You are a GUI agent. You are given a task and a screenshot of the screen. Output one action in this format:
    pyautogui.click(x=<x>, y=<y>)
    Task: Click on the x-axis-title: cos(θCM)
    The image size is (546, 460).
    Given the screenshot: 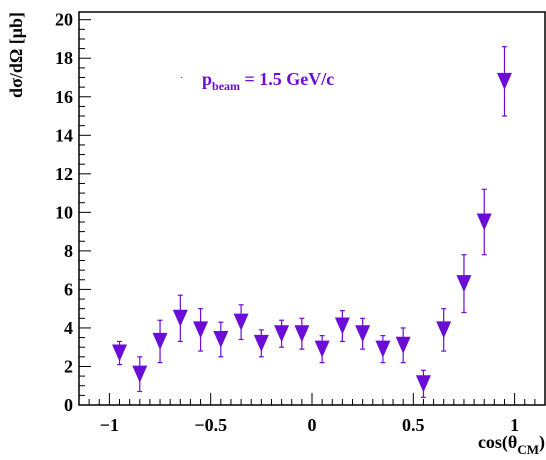 What is the action you would take?
    pyautogui.click(x=511, y=444)
    